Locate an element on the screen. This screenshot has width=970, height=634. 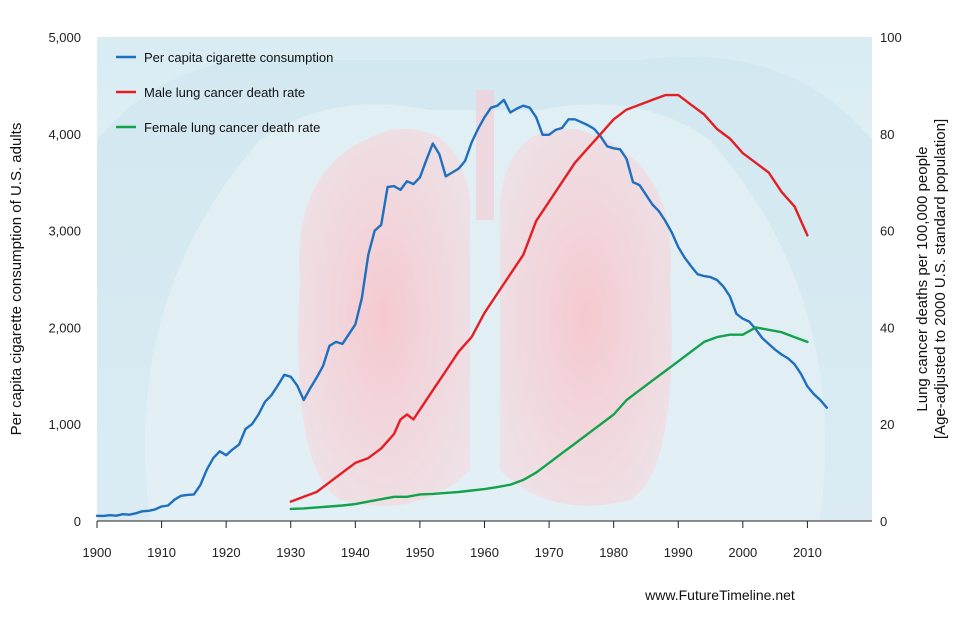
x-tick-label: 1990 is located at coordinates (678, 552).